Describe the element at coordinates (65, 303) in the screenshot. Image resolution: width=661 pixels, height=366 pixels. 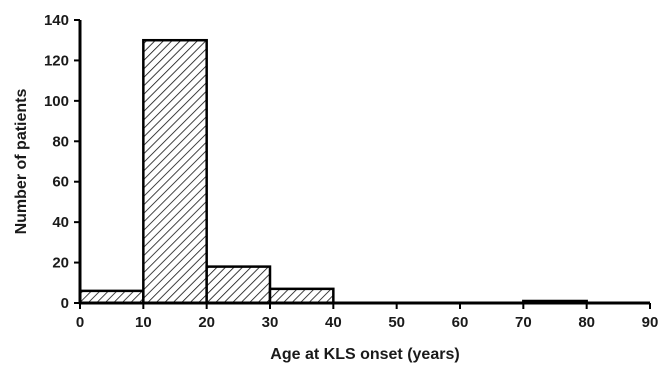
I see `y-tick-label: 0` at that location.